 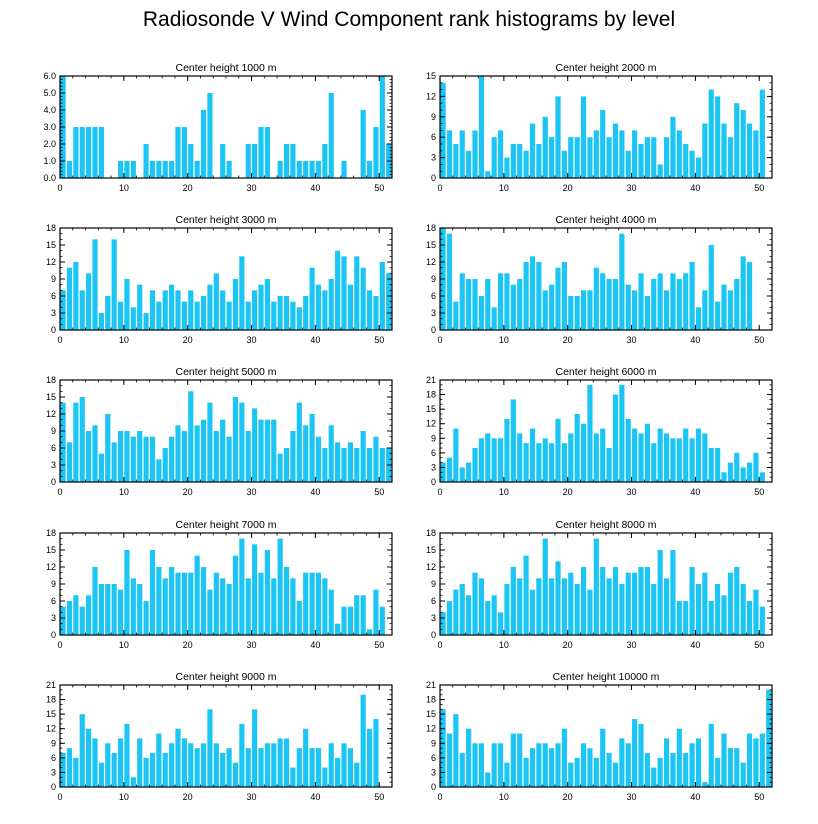 I want to click on y-tick-label: 3.0, so click(x=49, y=127).